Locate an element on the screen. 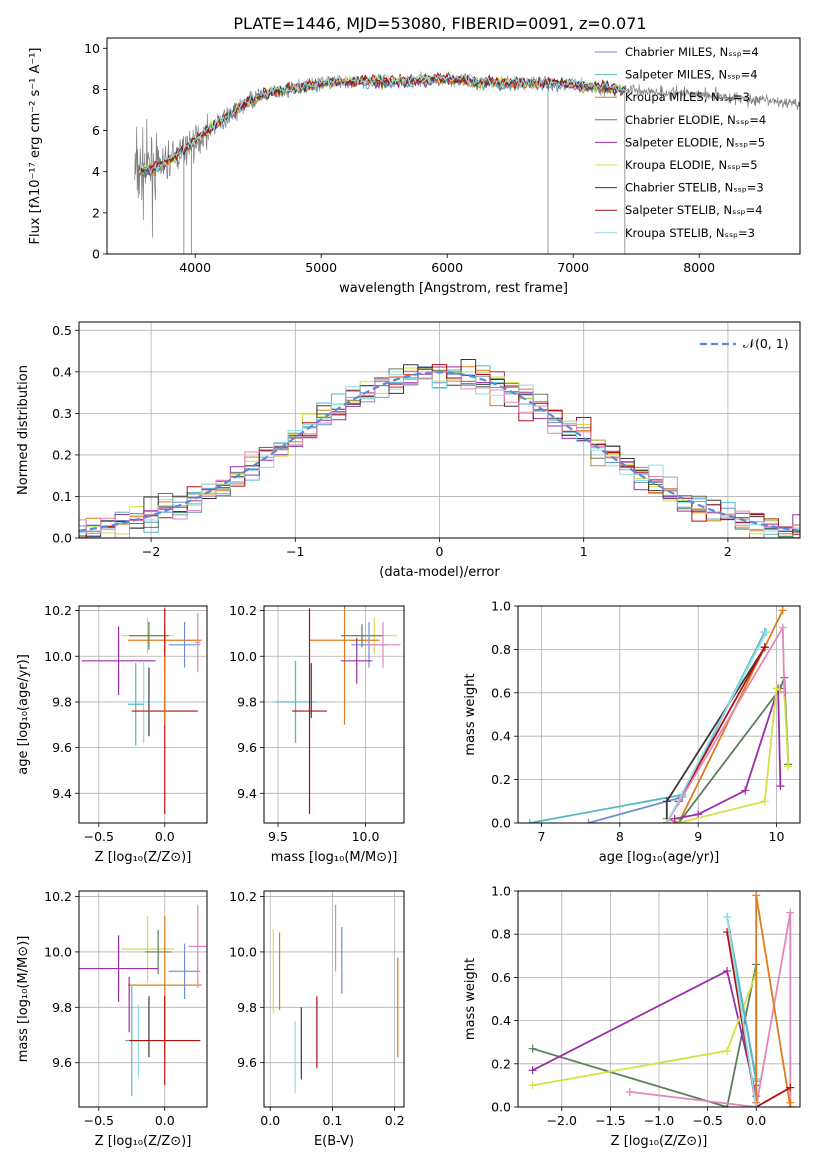 This screenshot has width=819, height=1170. legend-entry: Chabrier STELIB, Nₛₛₚ=3 is located at coordinates (694, 188).